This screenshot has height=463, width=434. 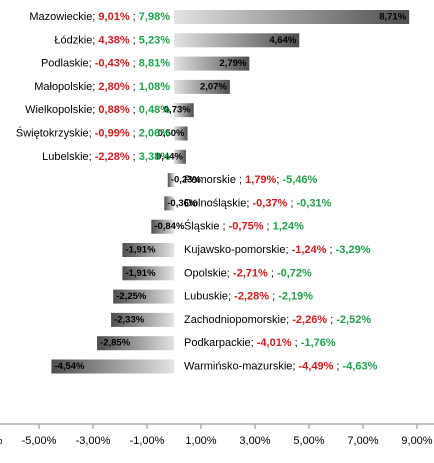 What do you see at coordinates (238, 320) in the screenshot?
I see `region-name: Zachodniopomorskie;` at bounding box center [238, 320].